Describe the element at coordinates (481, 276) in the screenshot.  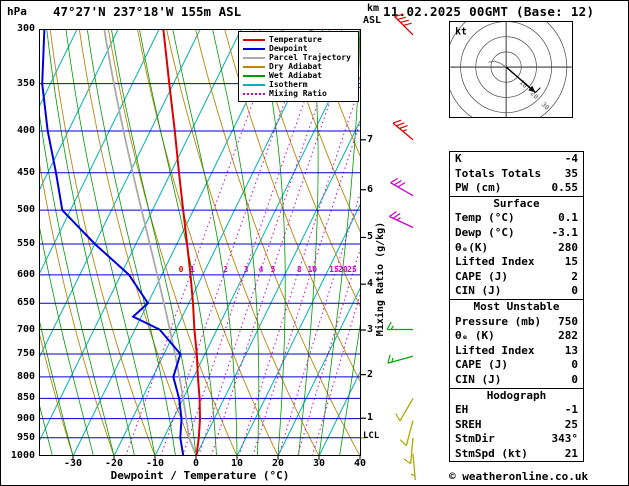
I see `stat-label: CAPE (J)` at that location.